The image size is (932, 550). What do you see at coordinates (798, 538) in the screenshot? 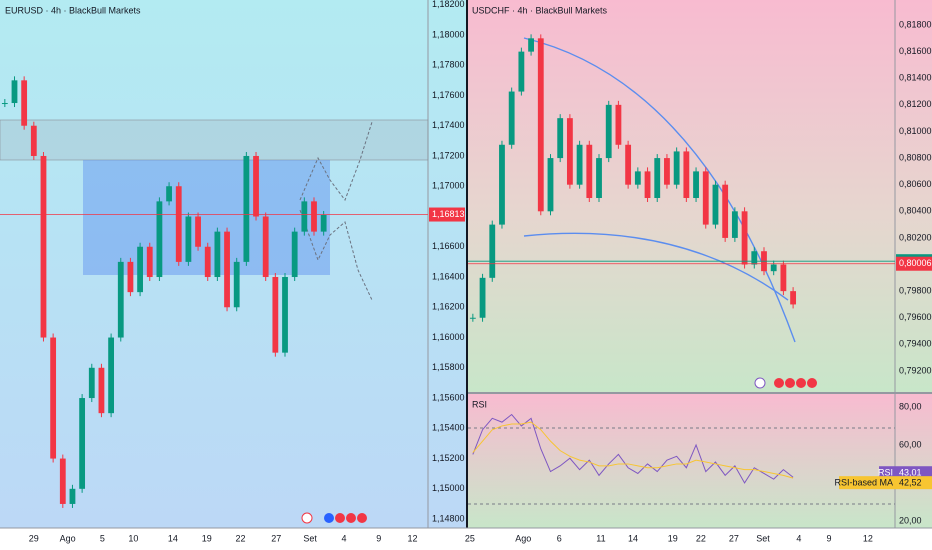
I see `x-tick-label: 4` at bounding box center [798, 538].